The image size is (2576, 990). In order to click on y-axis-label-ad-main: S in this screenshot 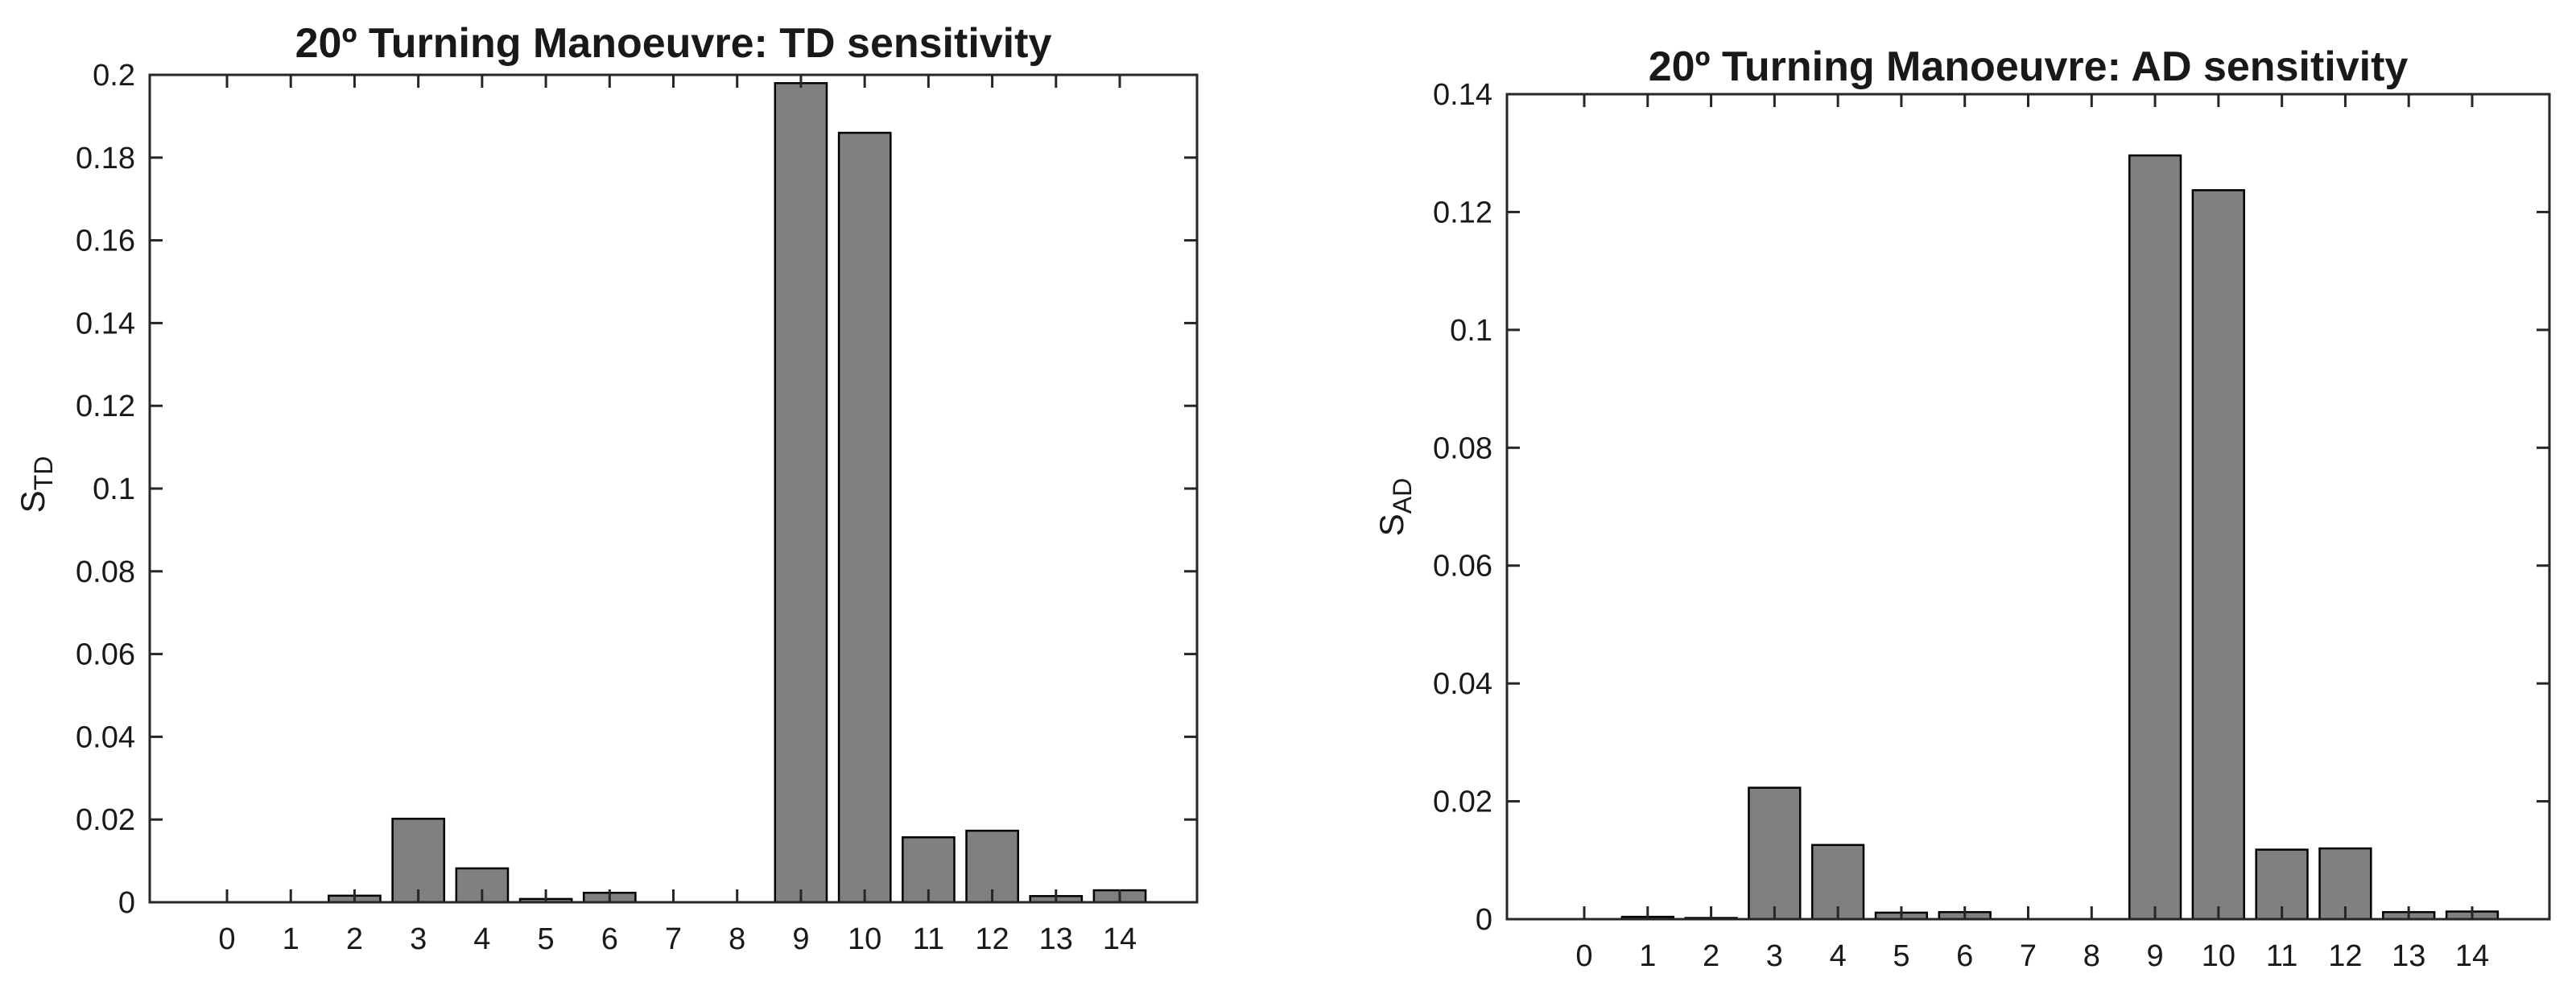, I will do `click(1391, 525)`.